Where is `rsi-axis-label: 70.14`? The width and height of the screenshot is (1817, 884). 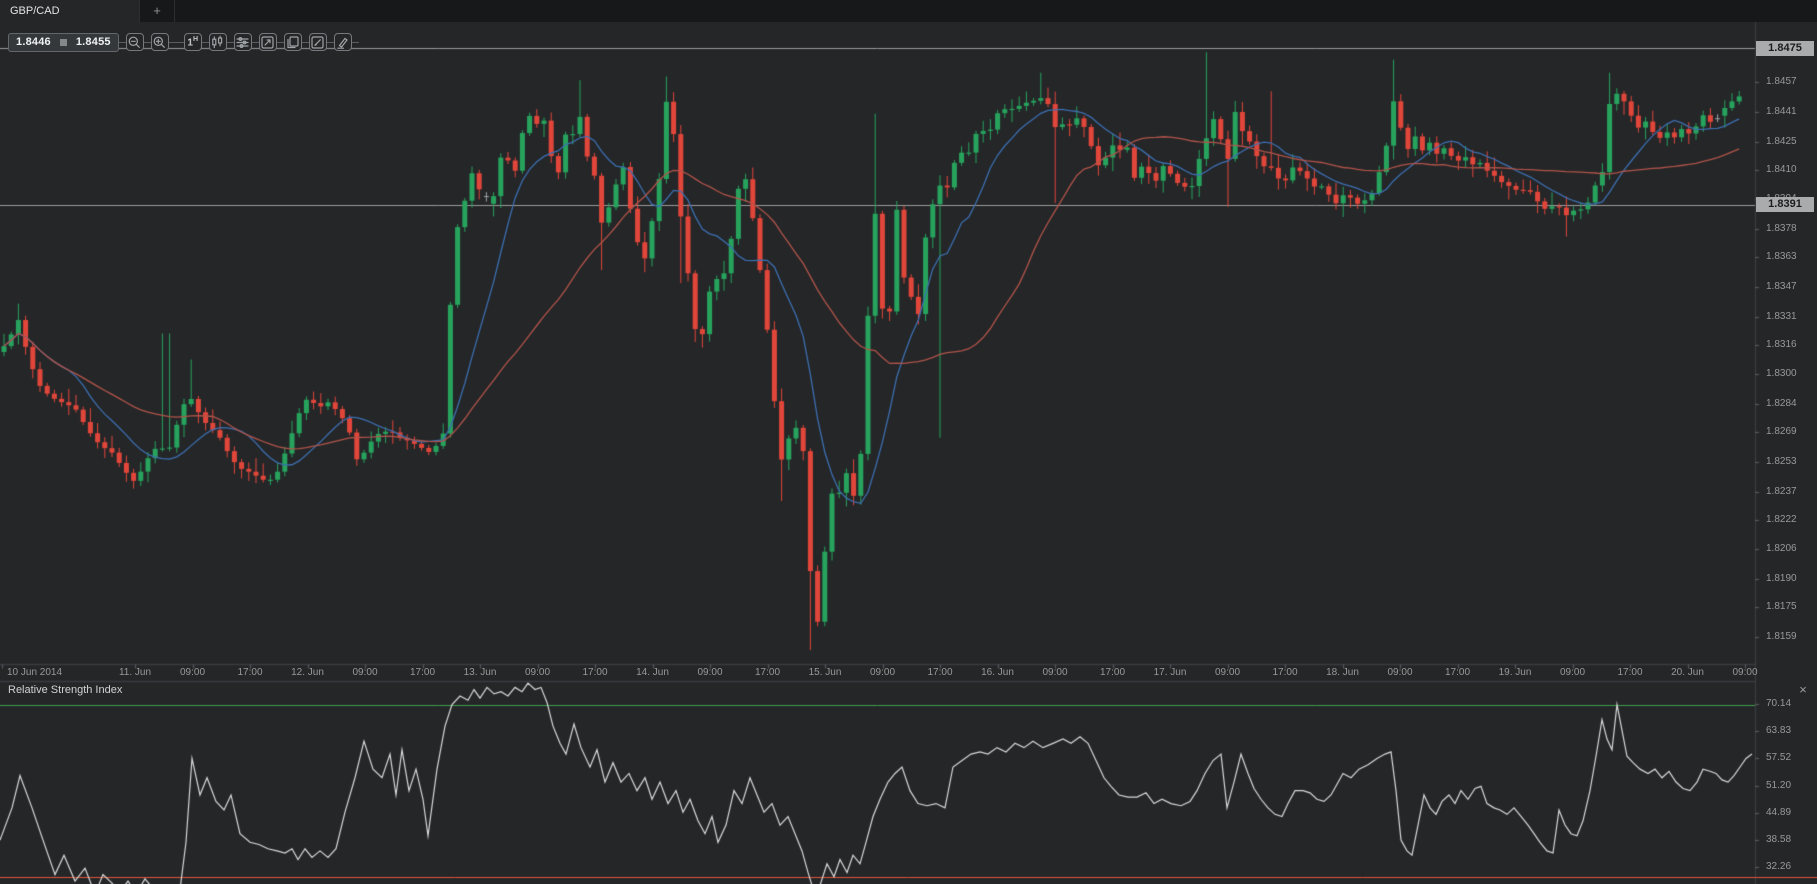
rsi-axis-label: 70.14 is located at coordinates (1779, 703).